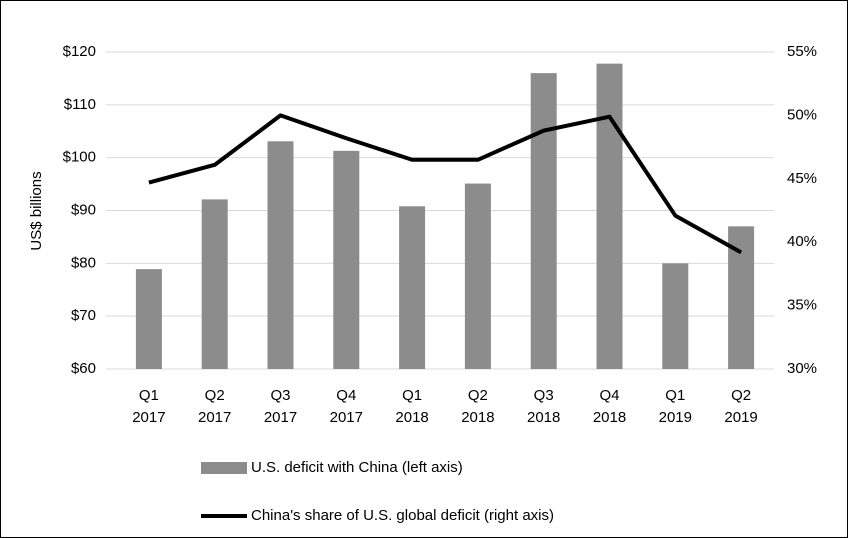 The width and height of the screenshot is (848, 538). Describe the element at coordinates (83, 368) in the screenshot. I see `y-tick-label: $60` at that location.